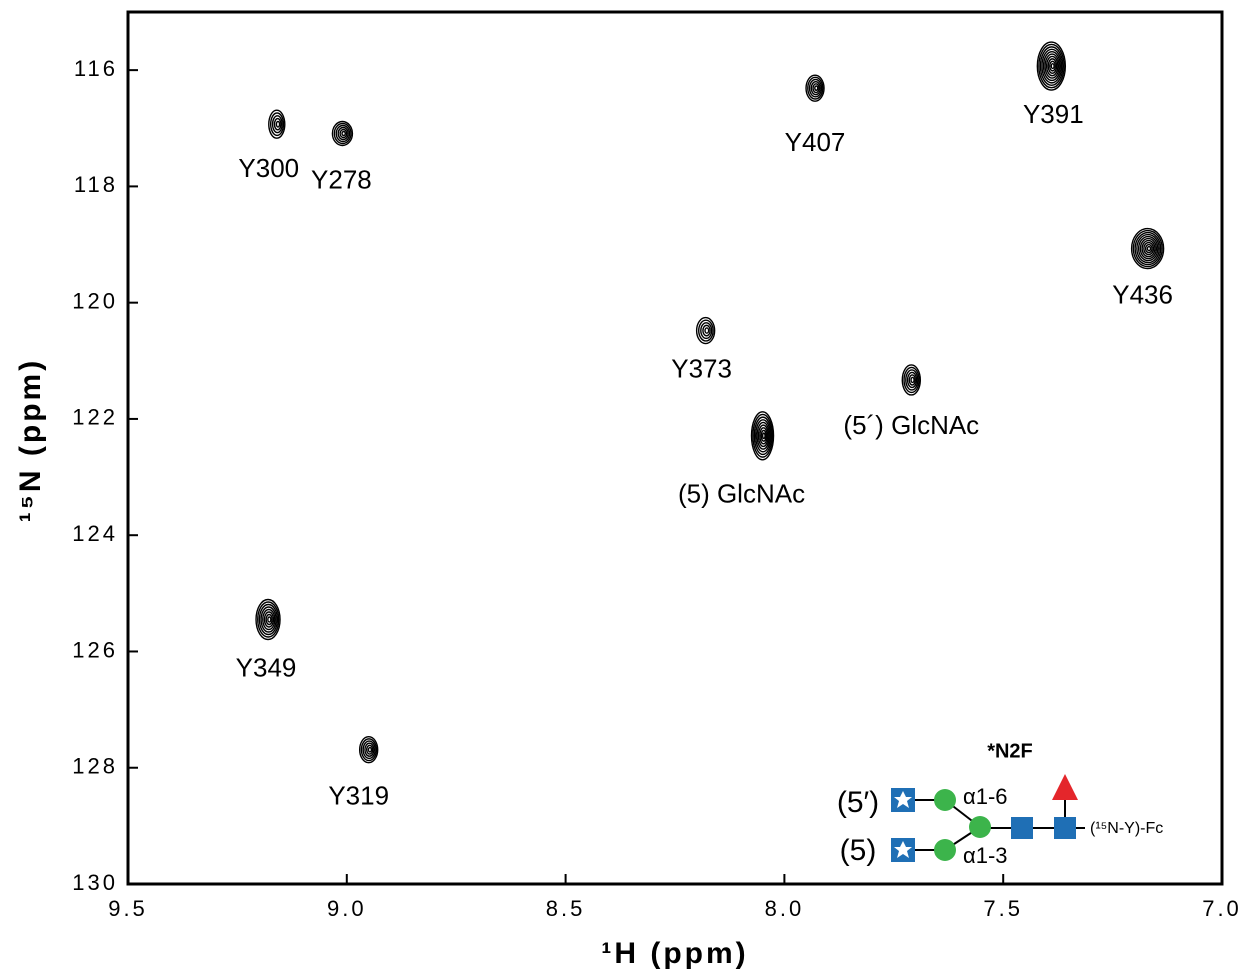 The height and width of the screenshot is (976, 1247). I want to click on y-tick-label: 120, so click(95, 300).